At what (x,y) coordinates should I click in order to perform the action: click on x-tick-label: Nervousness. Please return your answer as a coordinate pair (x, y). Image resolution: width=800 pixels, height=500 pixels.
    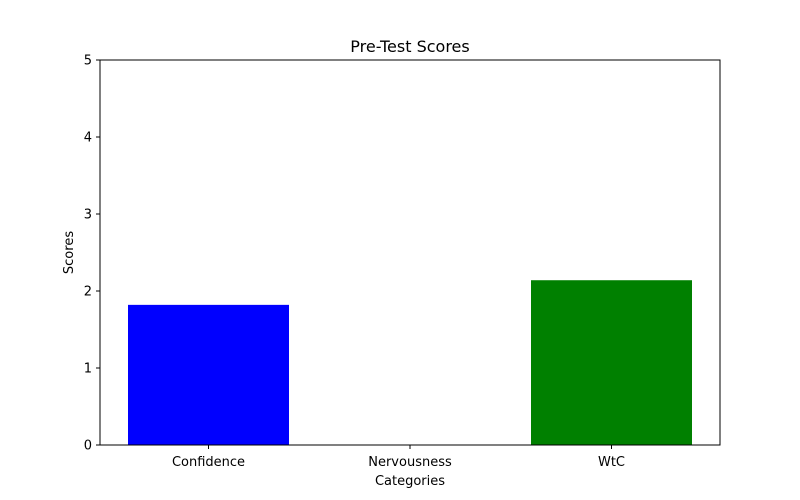
    Looking at the image, I should click on (410, 462).